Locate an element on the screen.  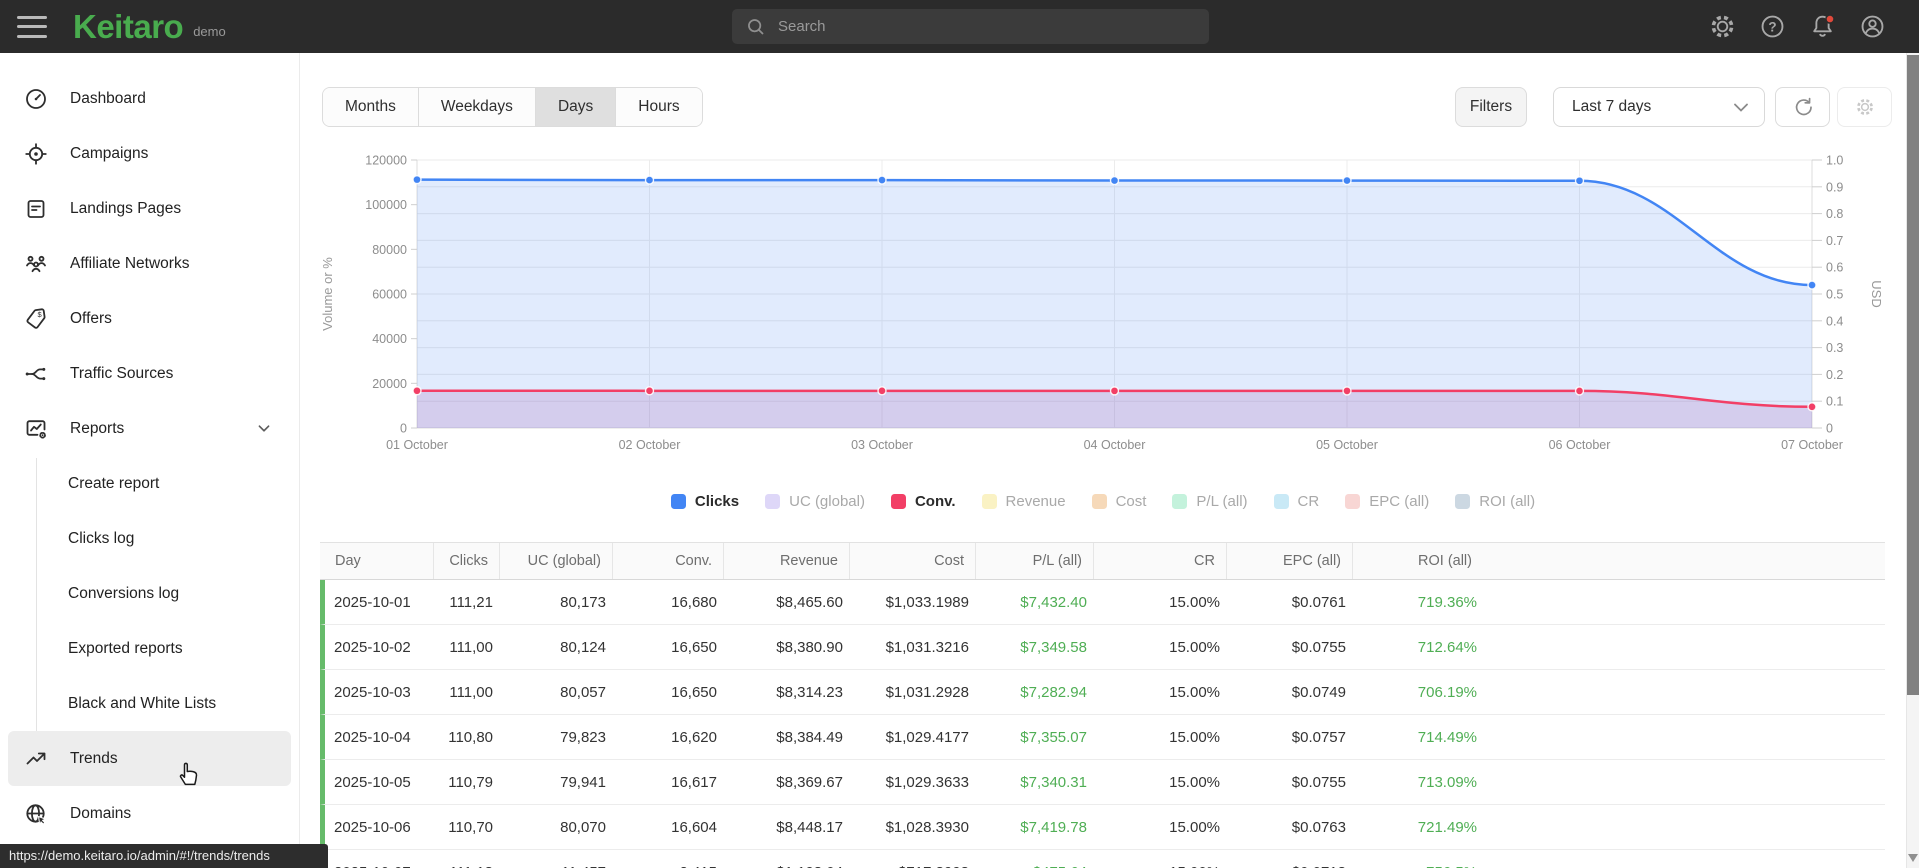
svg-text: 0.1 is located at coordinates (1834, 402).